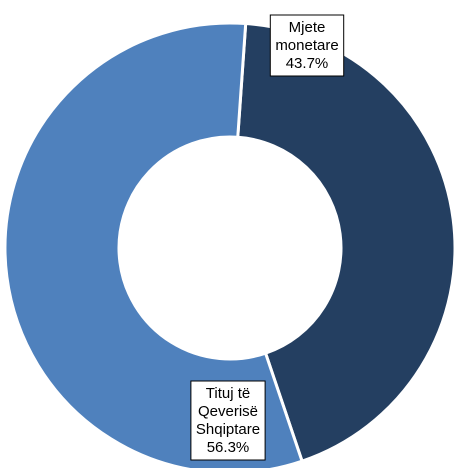  What do you see at coordinates (307, 27) in the screenshot?
I see `data-label-line: Mjete` at bounding box center [307, 27].